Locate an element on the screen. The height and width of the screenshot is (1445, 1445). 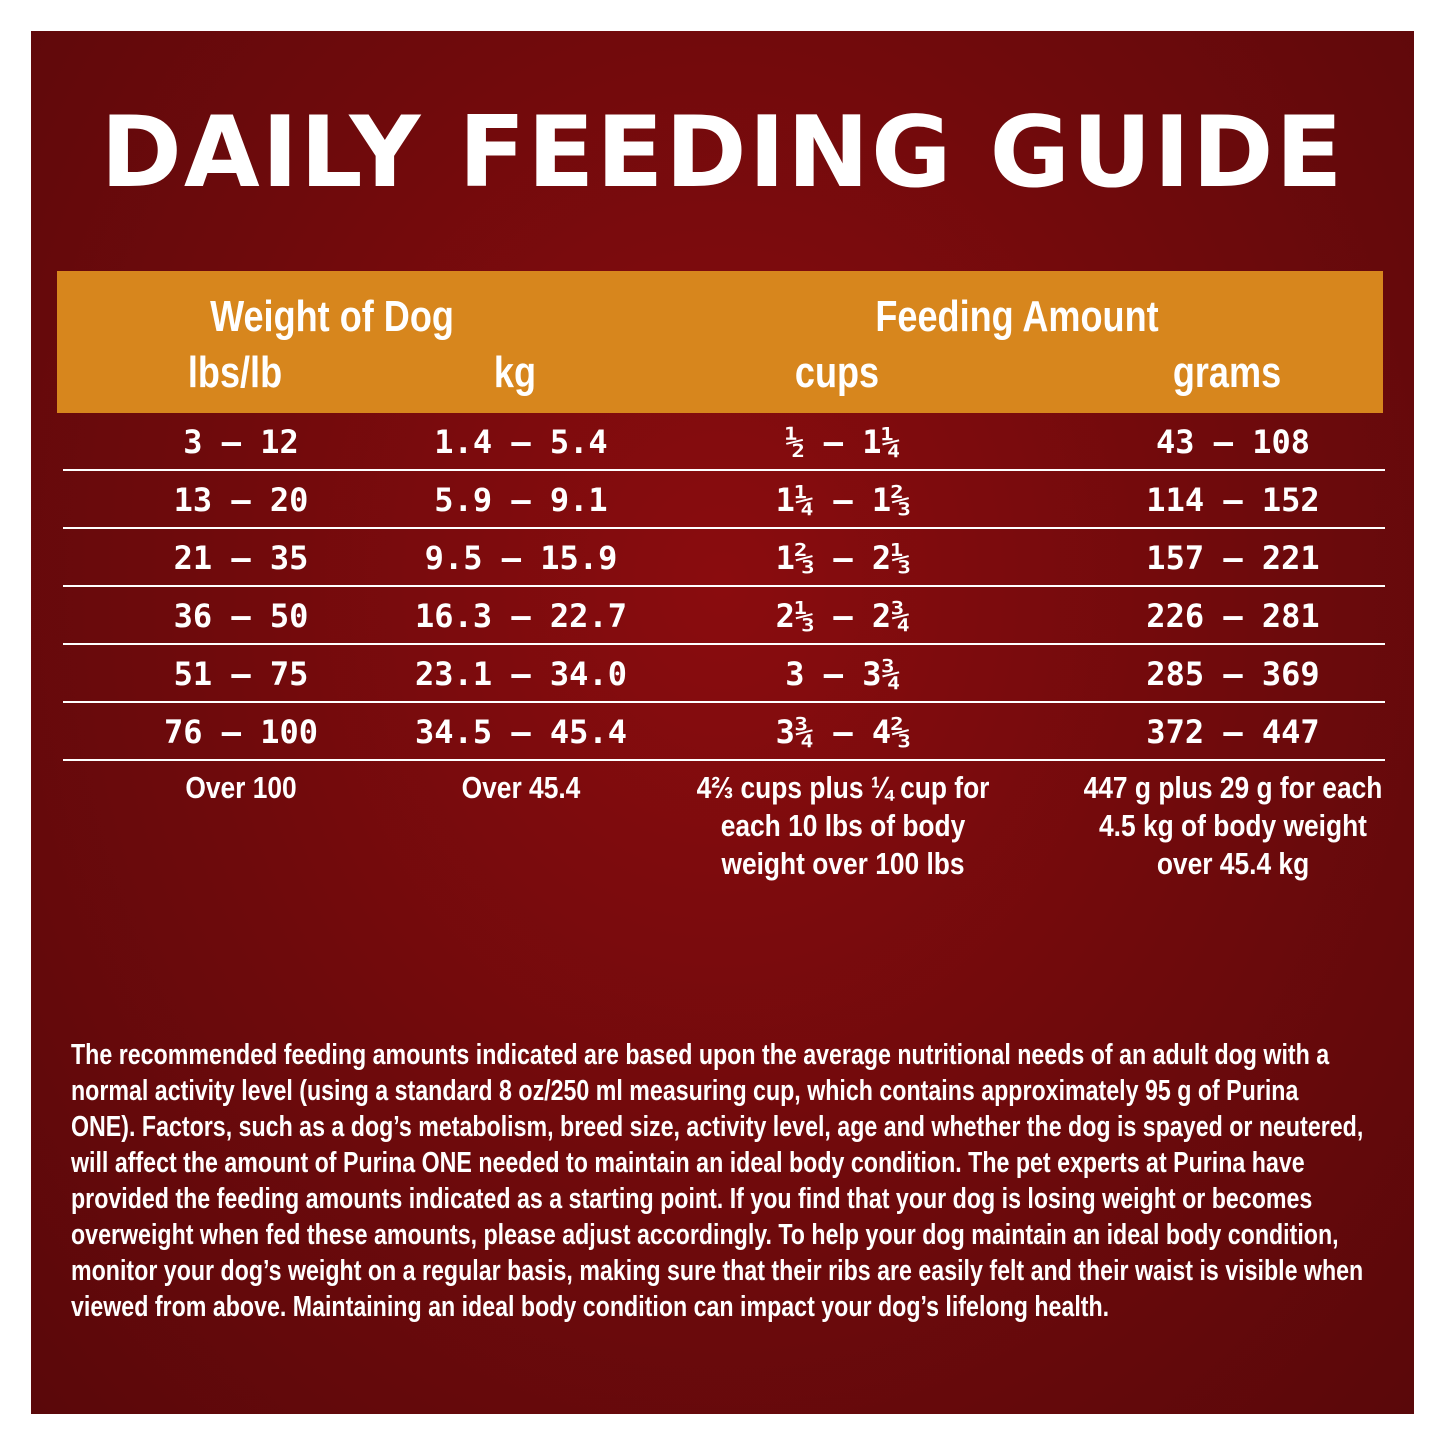
cell-lbs: 36 – 50 is located at coordinates (241, 616).